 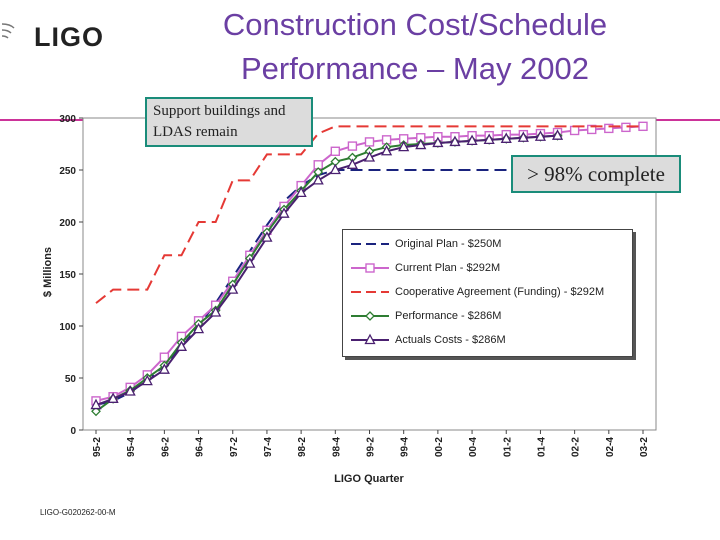 I want to click on x-tick-label: 02-2, so click(x=576, y=447).